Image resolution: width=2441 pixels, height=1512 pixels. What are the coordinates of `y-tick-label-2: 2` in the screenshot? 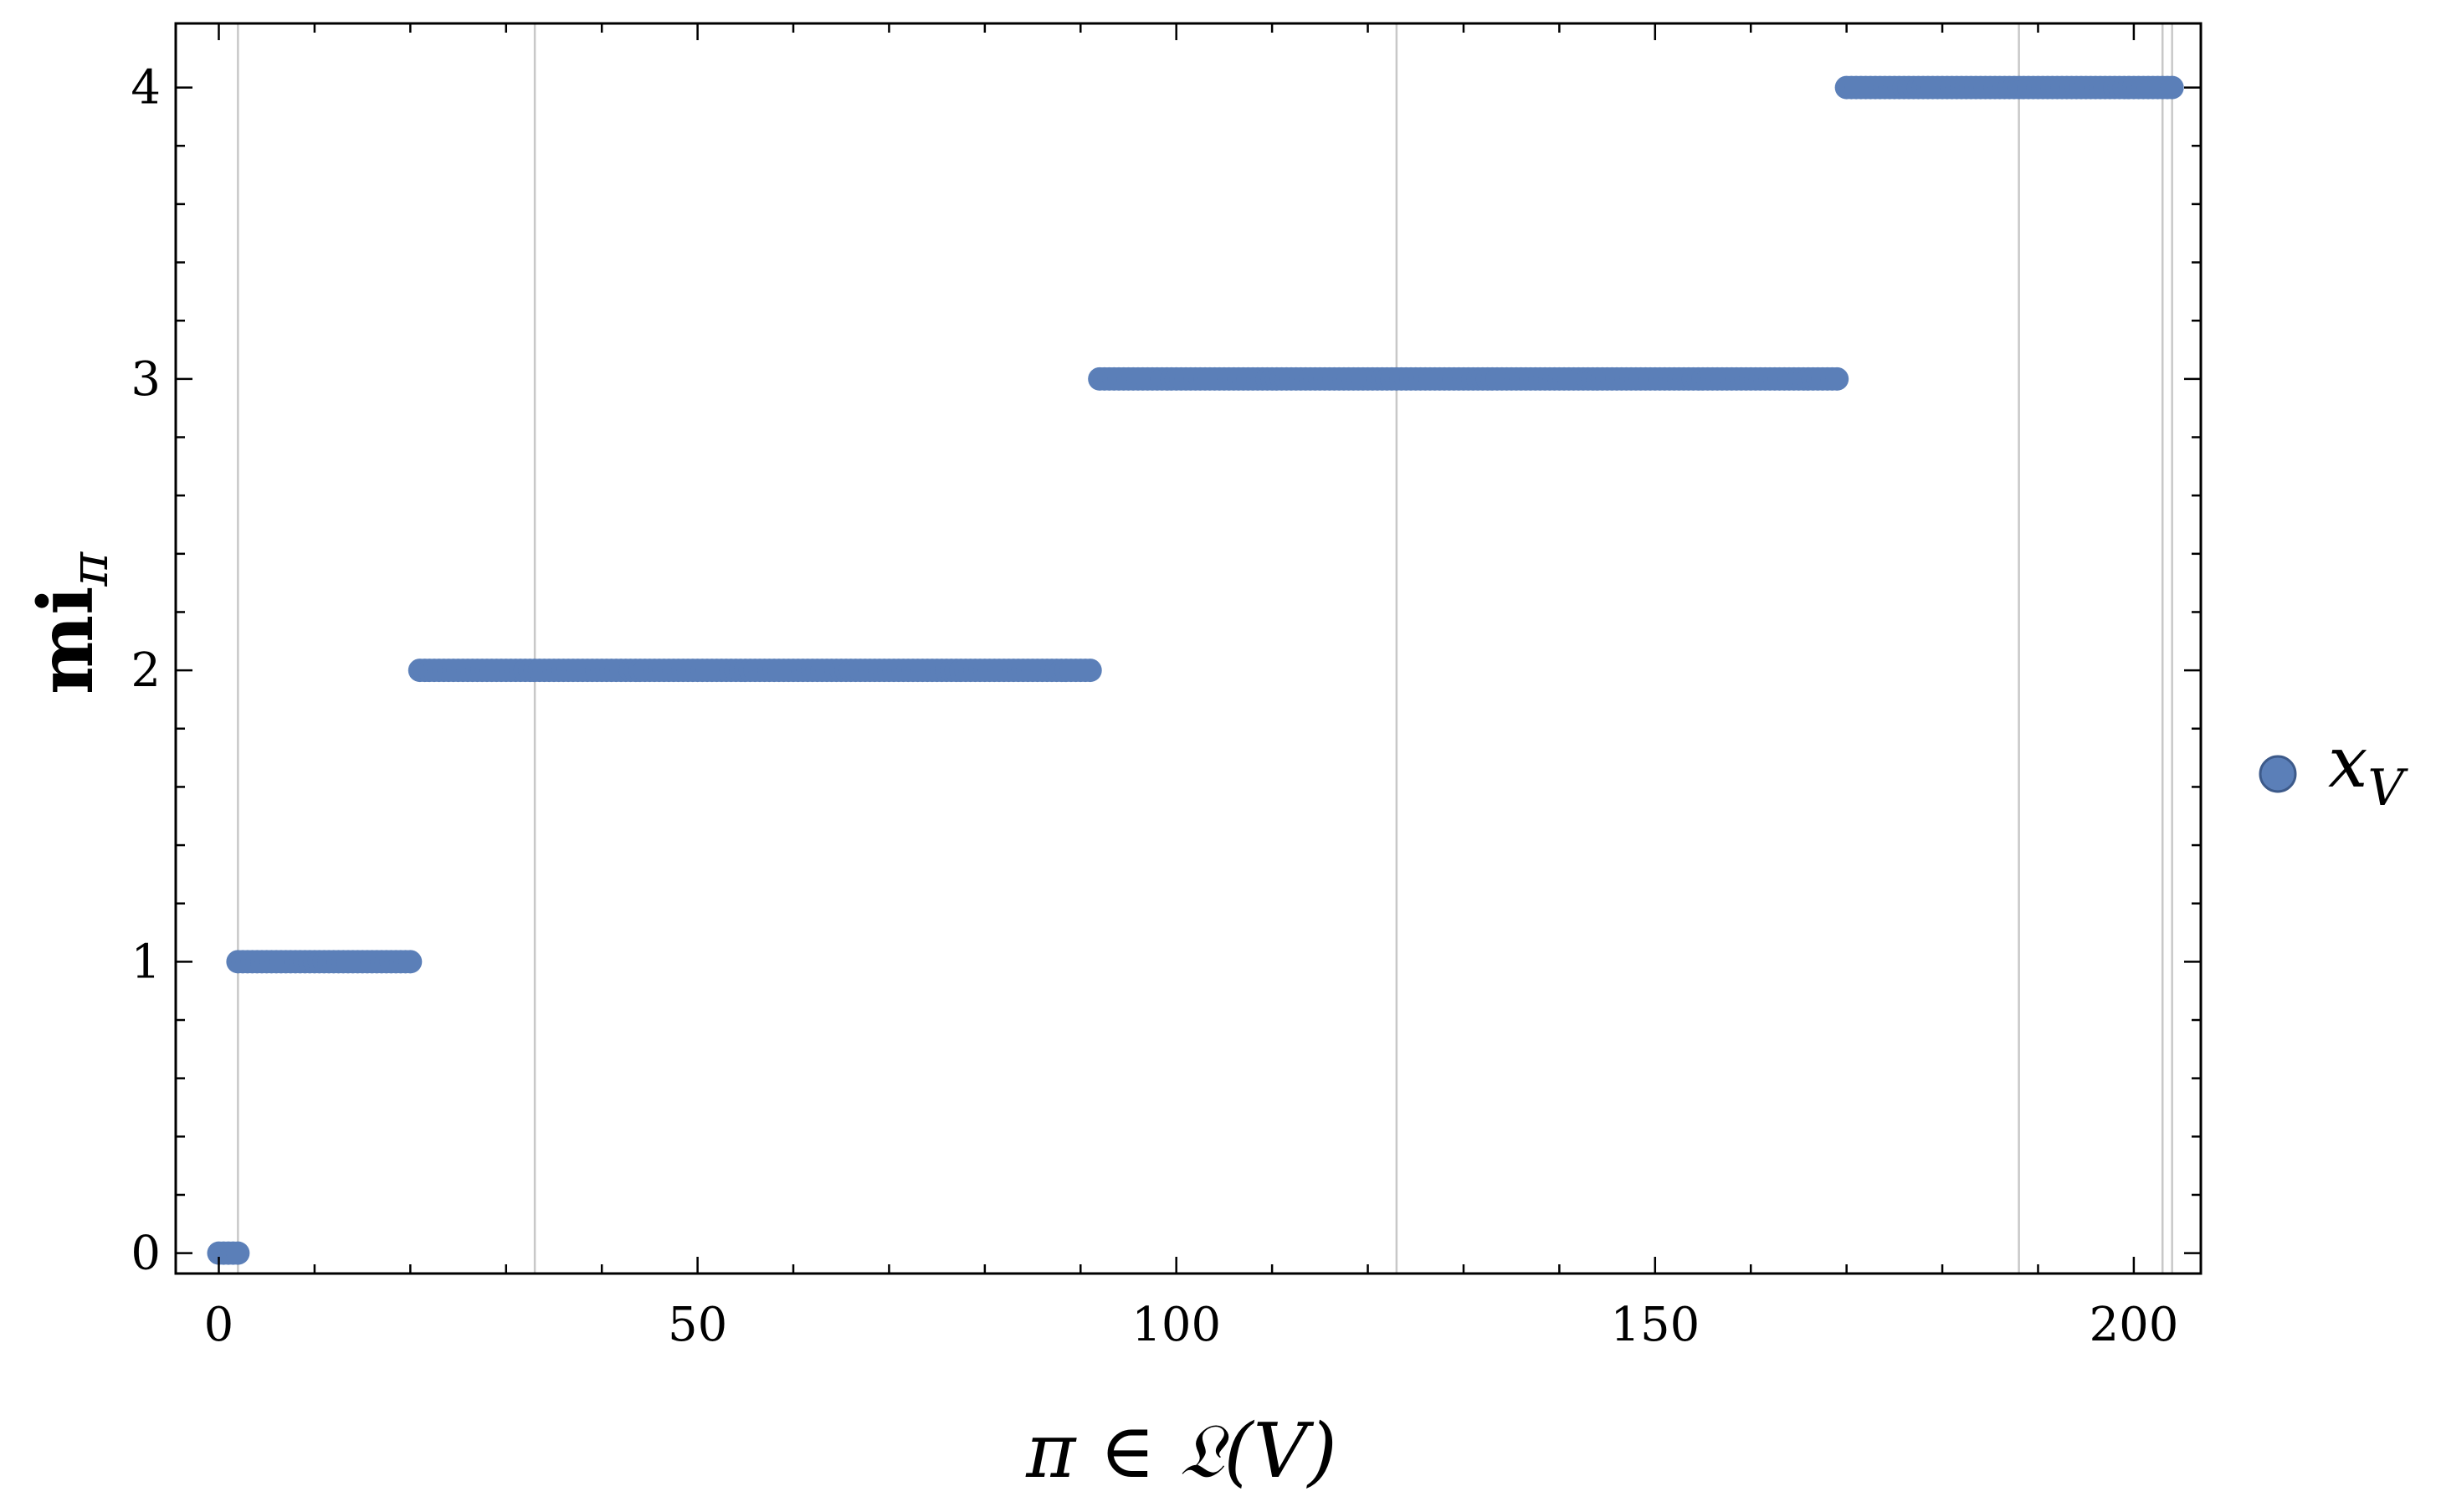 It's located at (146, 670).